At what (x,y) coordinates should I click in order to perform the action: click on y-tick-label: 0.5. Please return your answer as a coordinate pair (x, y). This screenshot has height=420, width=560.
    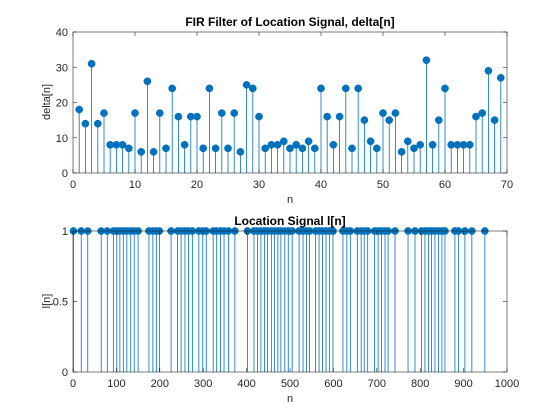
    Looking at the image, I should click on (60, 303).